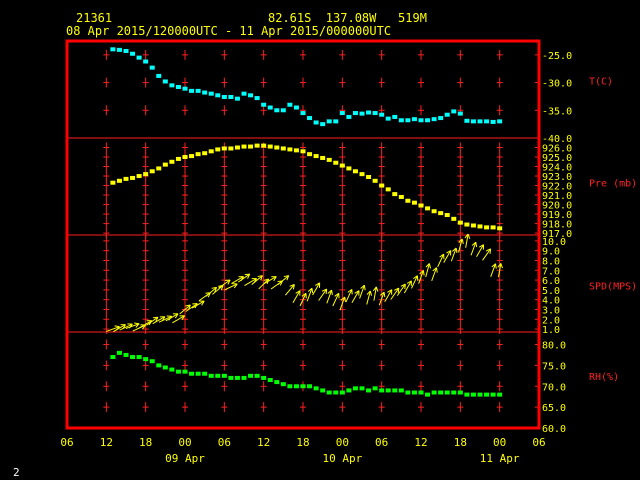  Describe the element at coordinates (554, 242) in the screenshot. I see `y-tick-label: 10.0` at that location.